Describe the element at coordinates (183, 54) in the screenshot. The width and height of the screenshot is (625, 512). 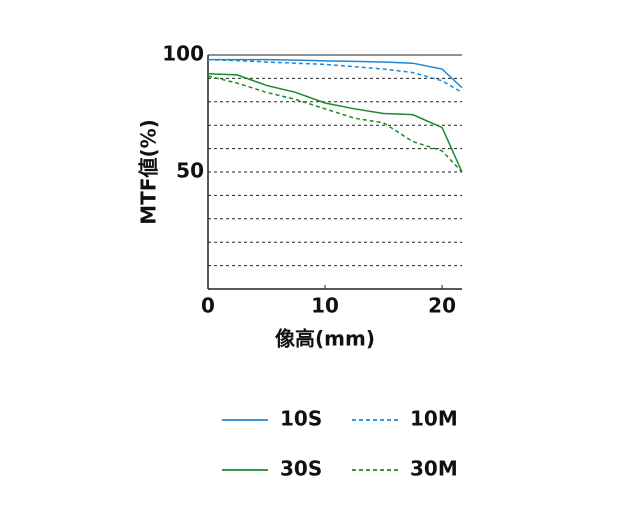
I see `y-tick-label: 100` at that location.